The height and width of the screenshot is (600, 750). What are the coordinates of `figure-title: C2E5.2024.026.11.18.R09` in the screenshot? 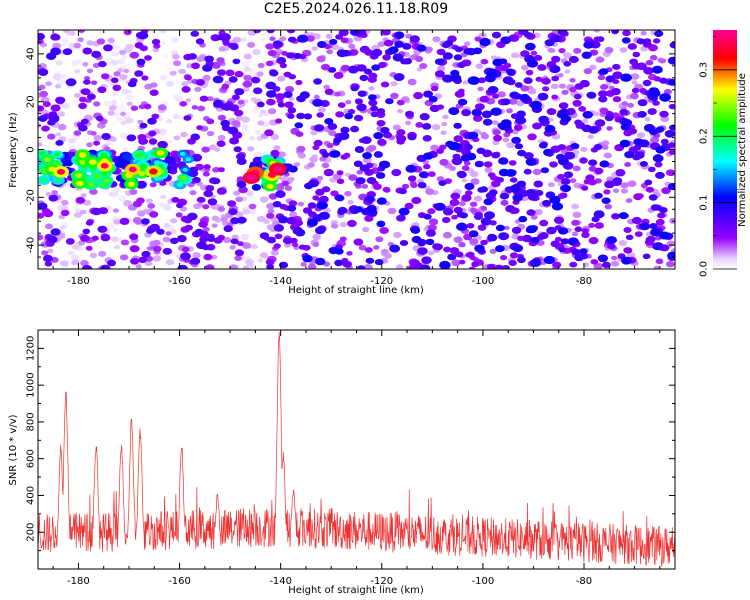 It's located at (356, 9).